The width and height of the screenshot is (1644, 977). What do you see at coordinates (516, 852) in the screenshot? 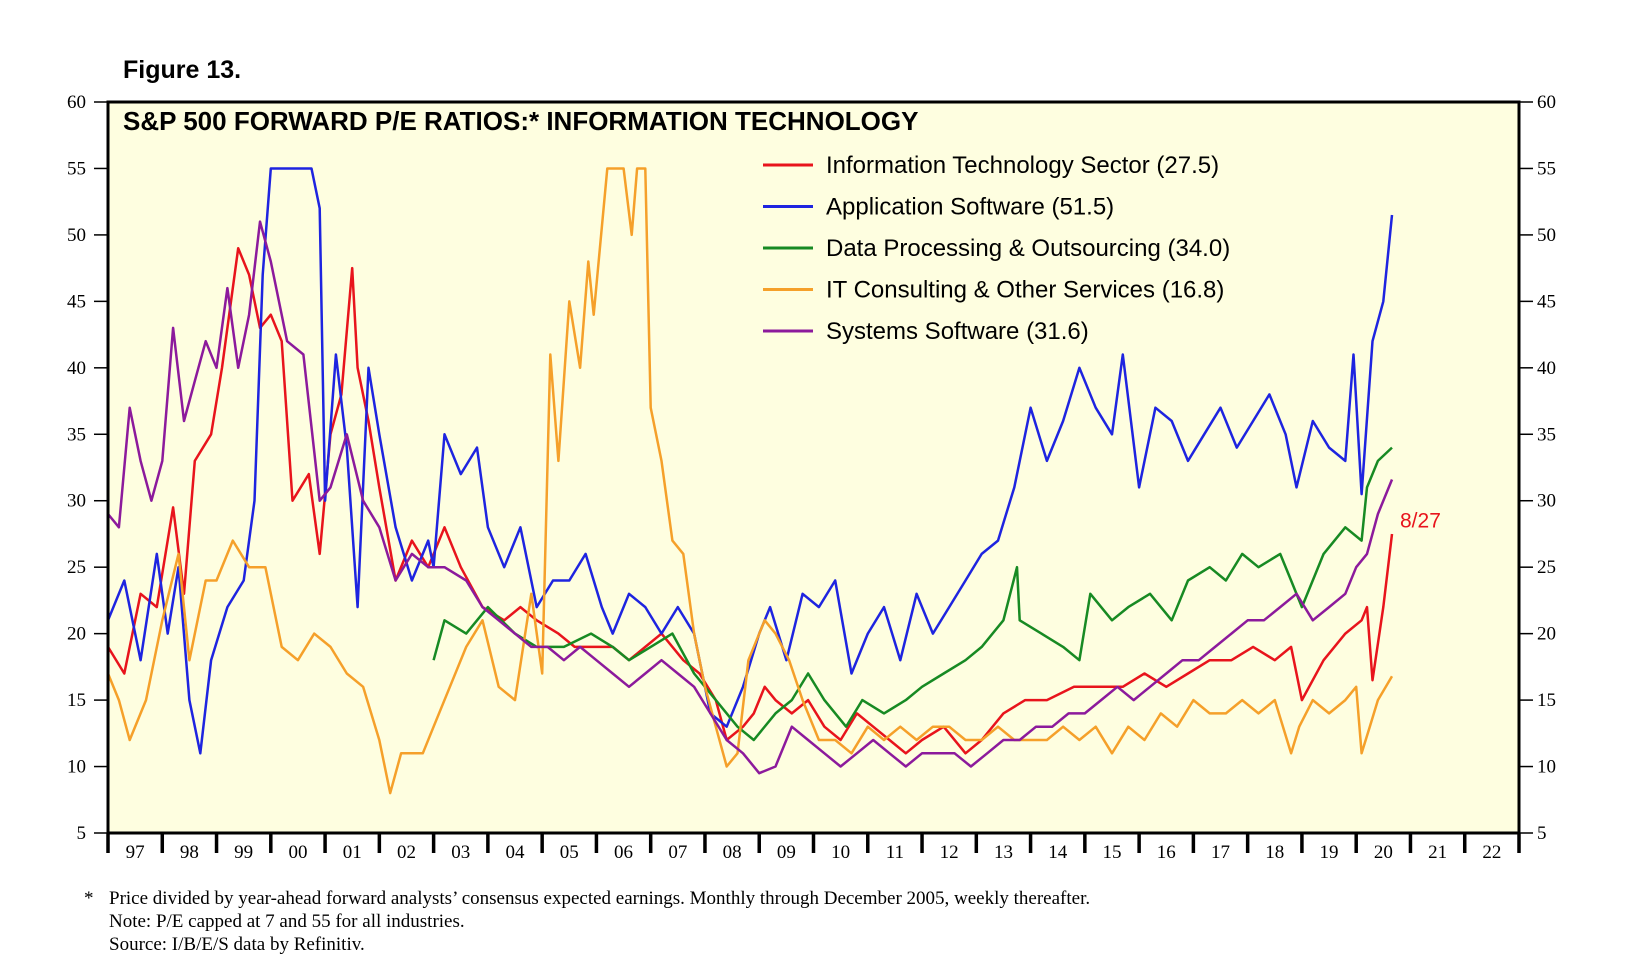
I see `x-tick-label: 04` at bounding box center [516, 852].